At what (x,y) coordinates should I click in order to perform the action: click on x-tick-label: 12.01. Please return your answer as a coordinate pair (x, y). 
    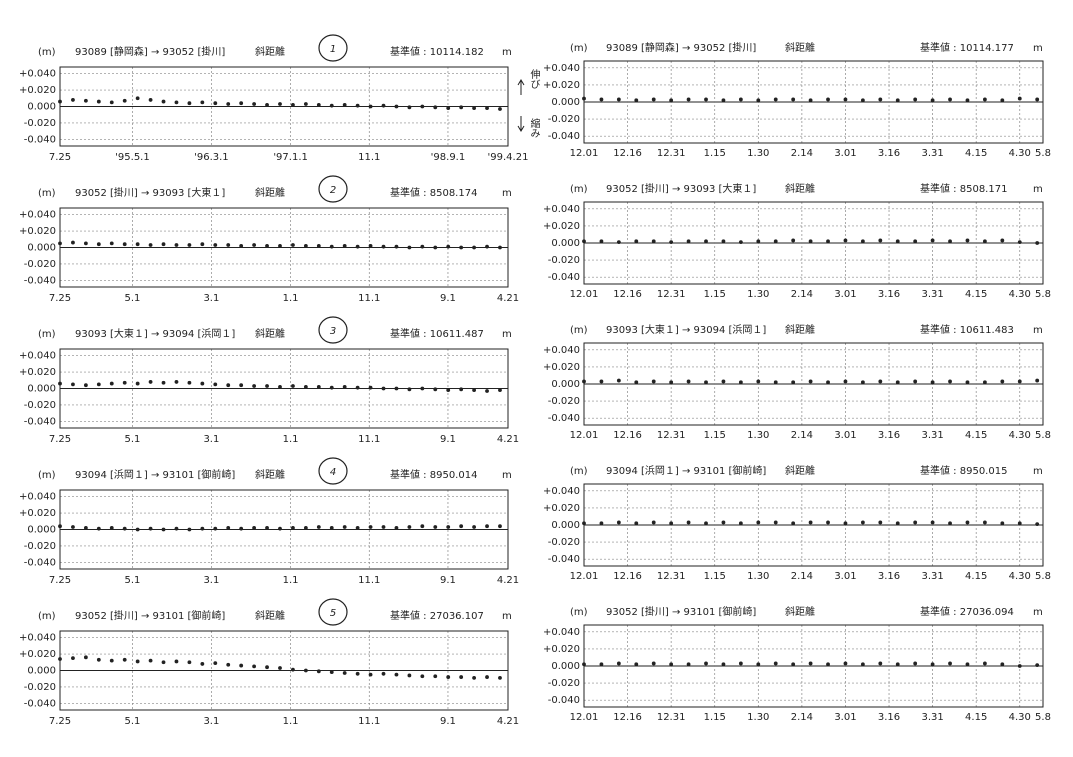
    Looking at the image, I should click on (584, 717).